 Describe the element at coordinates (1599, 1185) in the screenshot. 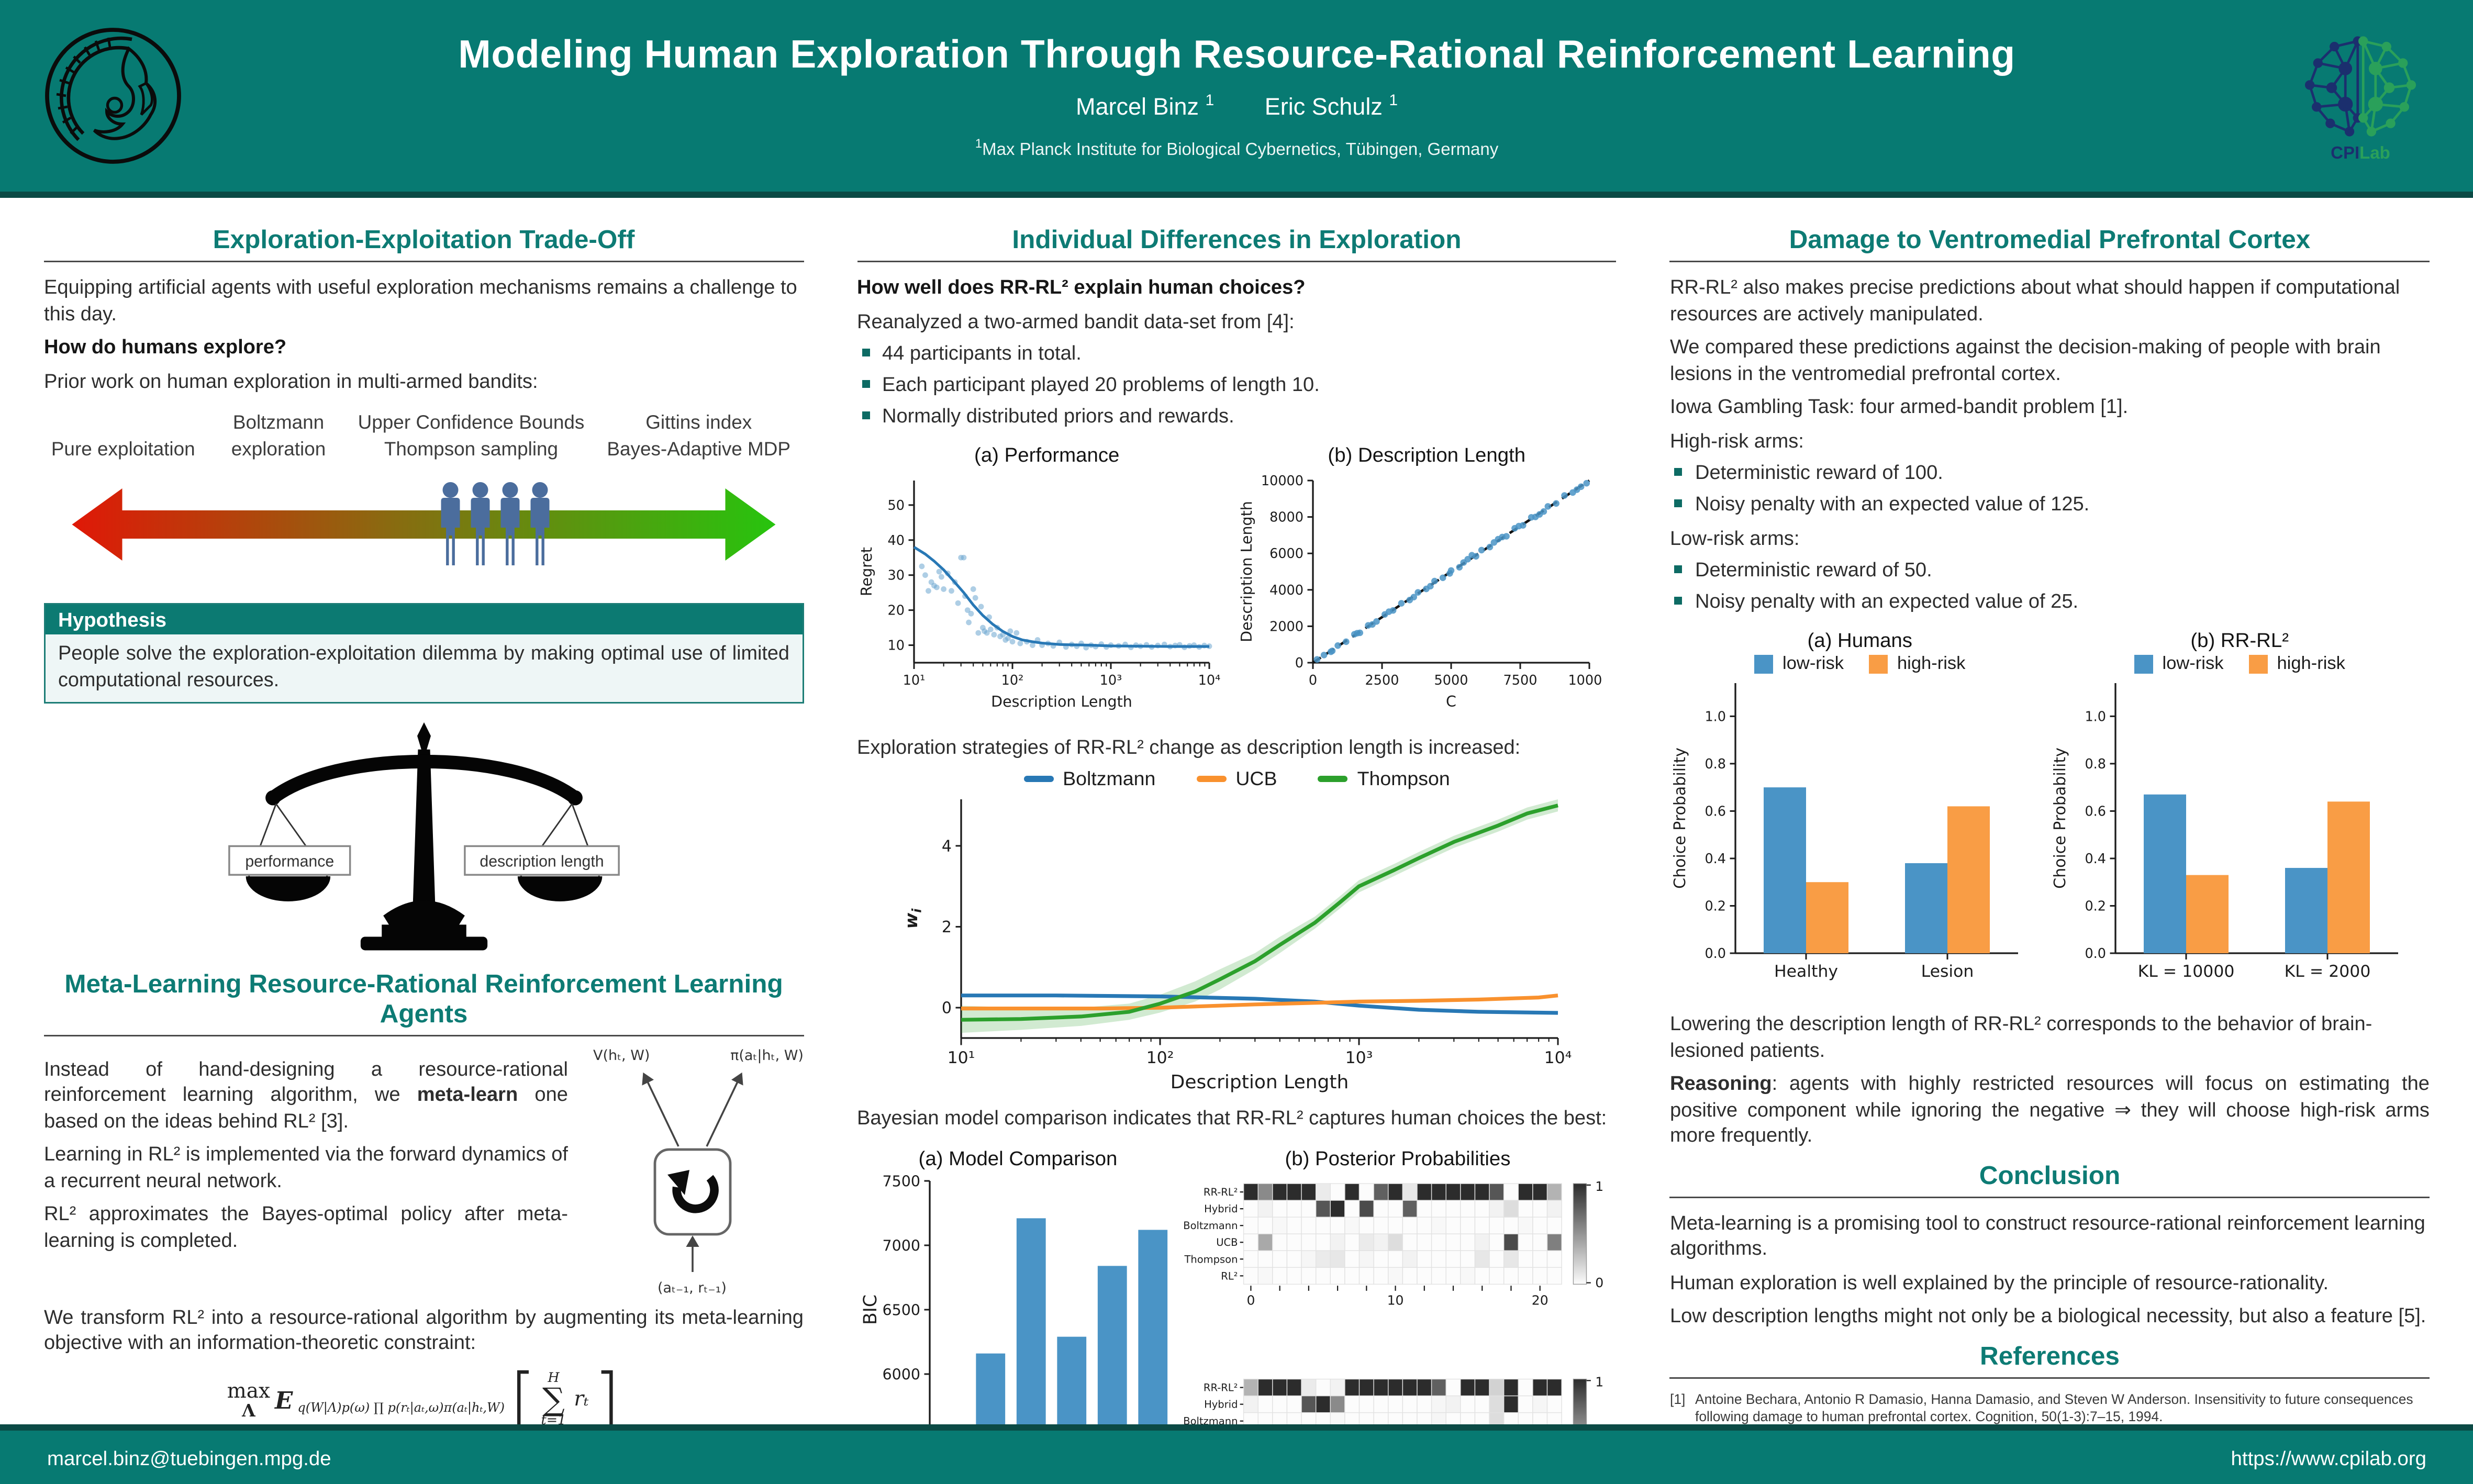

I see `svg-text: 1` at that location.